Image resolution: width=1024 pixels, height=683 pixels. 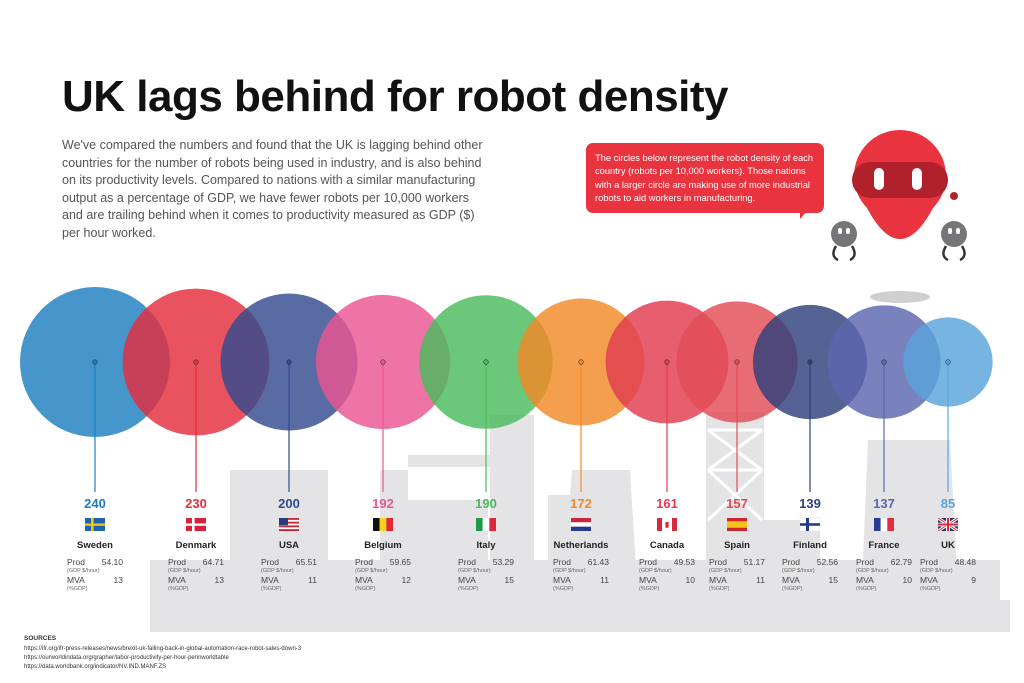 I want to click on canada-flag-icon, so click(x=667, y=524).